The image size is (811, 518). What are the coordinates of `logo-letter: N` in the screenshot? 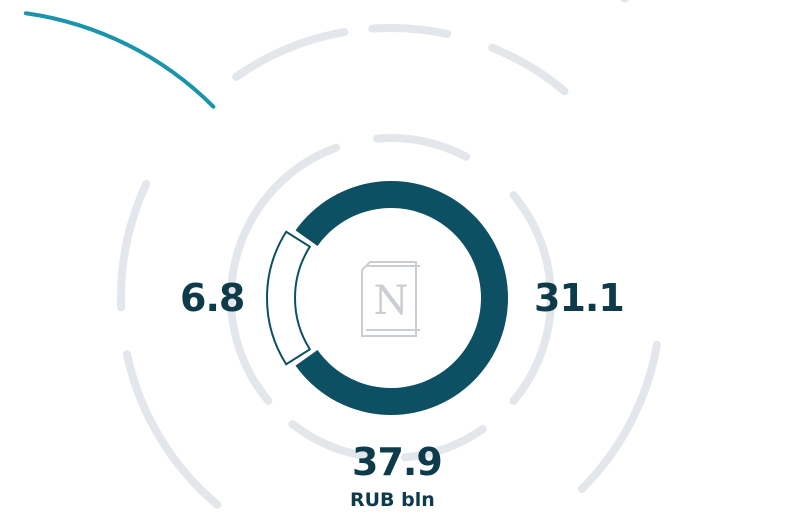 It's located at (391, 301).